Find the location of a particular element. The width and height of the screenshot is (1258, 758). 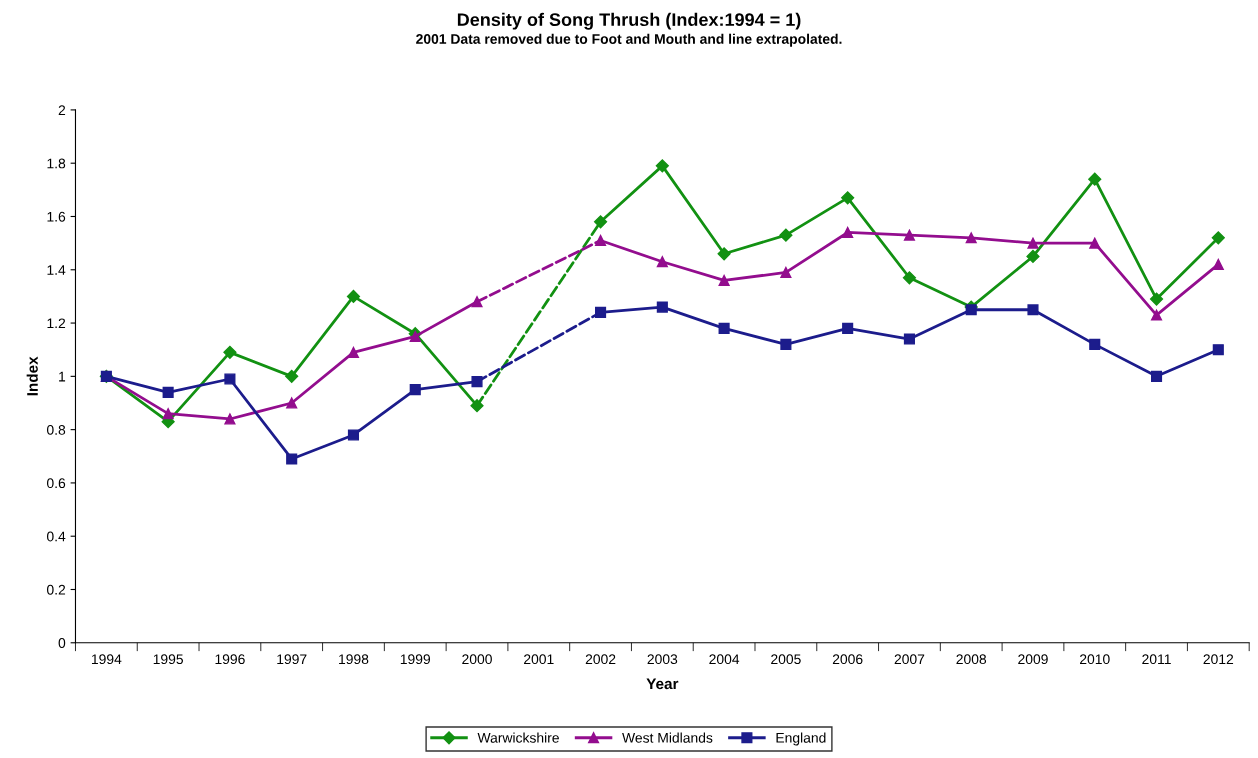

y-tick-label: 2 is located at coordinates (62, 110).